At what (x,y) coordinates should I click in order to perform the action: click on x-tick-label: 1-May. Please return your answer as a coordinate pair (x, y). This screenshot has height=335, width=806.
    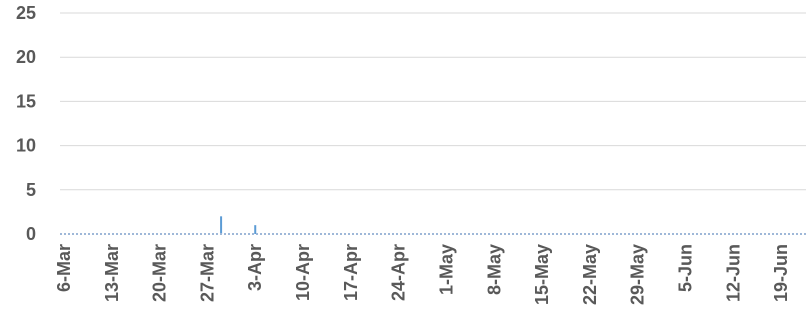
    Looking at the image, I should click on (446, 269).